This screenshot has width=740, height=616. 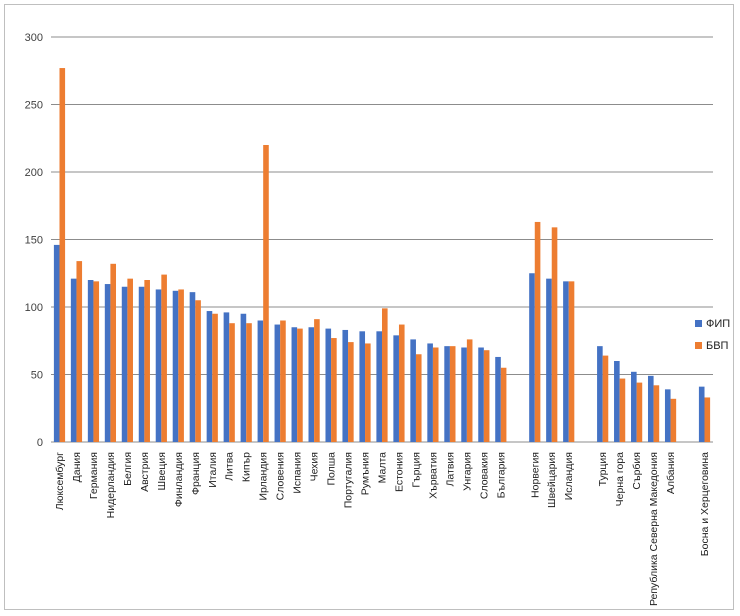 I want to click on category-label: Испания, so click(x=298, y=473).